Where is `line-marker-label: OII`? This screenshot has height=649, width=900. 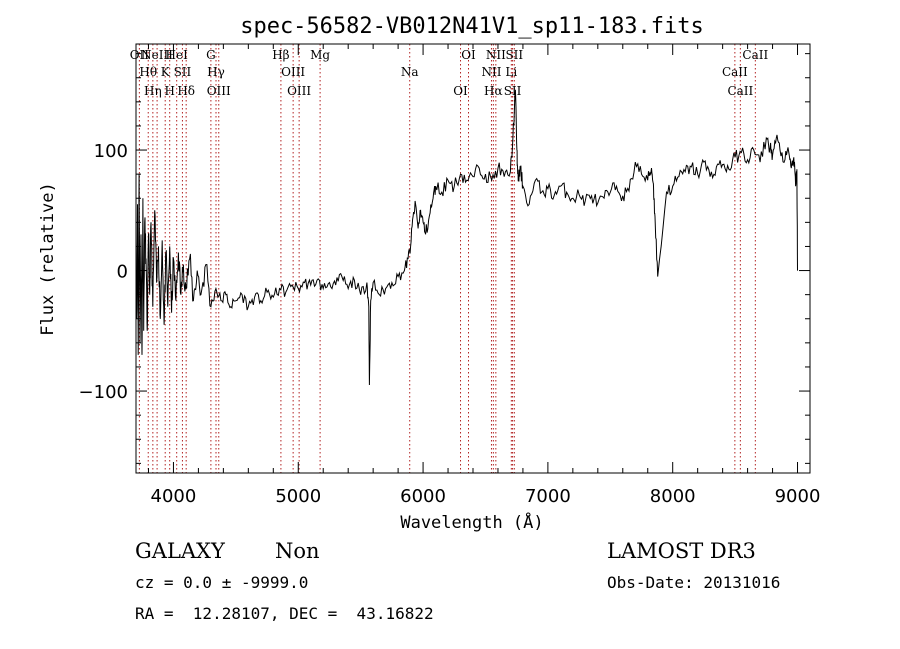 line-marker-label: OII is located at coordinates (140, 55).